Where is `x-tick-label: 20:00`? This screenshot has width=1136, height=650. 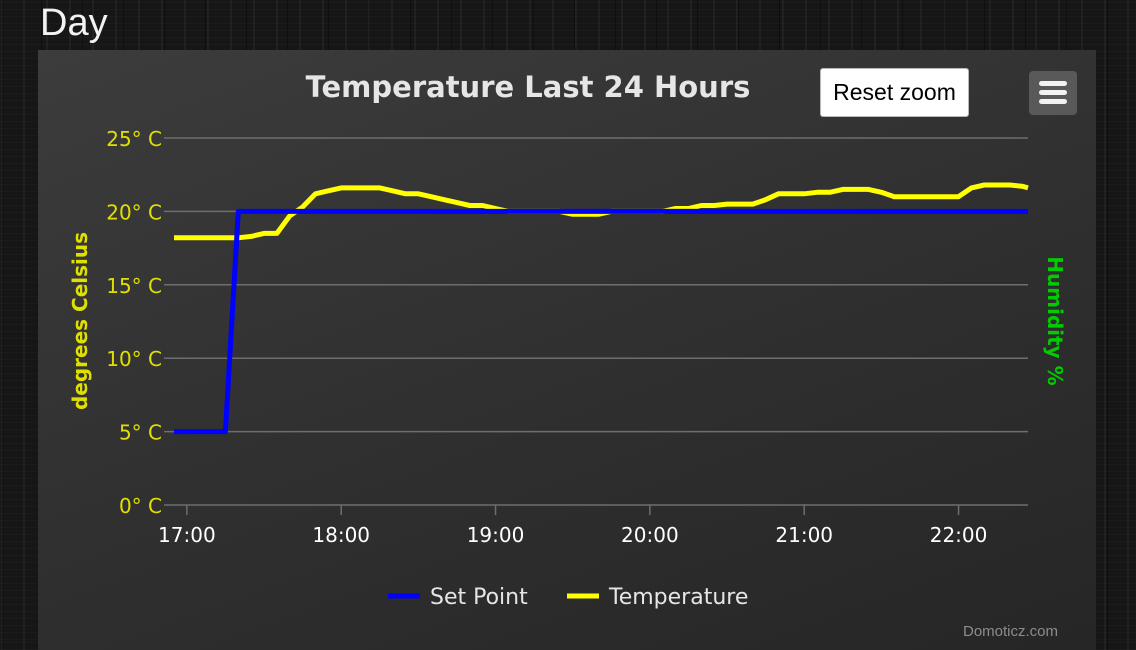 x-tick-label: 20:00 is located at coordinates (650, 535).